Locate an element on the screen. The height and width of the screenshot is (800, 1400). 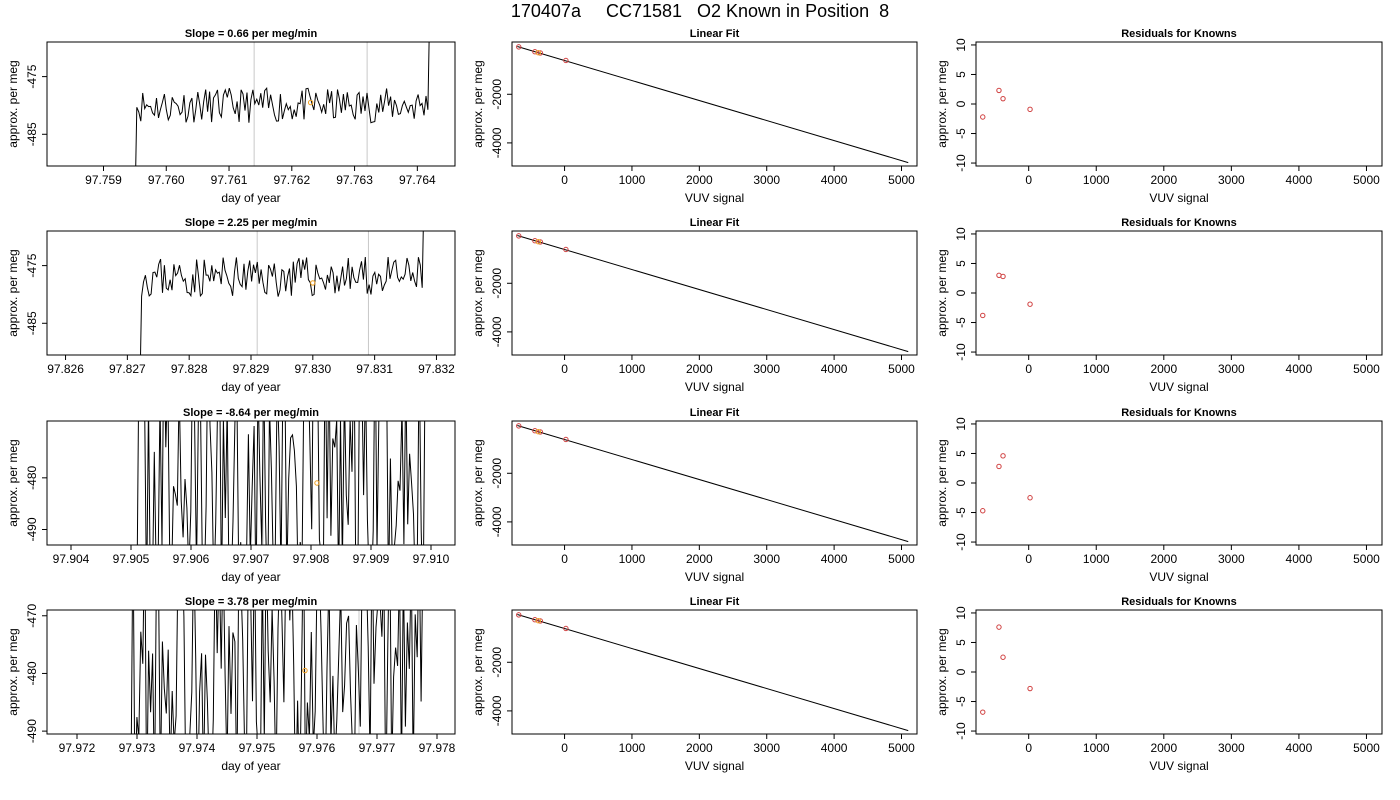
x-tick-label: 97.761 is located at coordinates (229, 180).